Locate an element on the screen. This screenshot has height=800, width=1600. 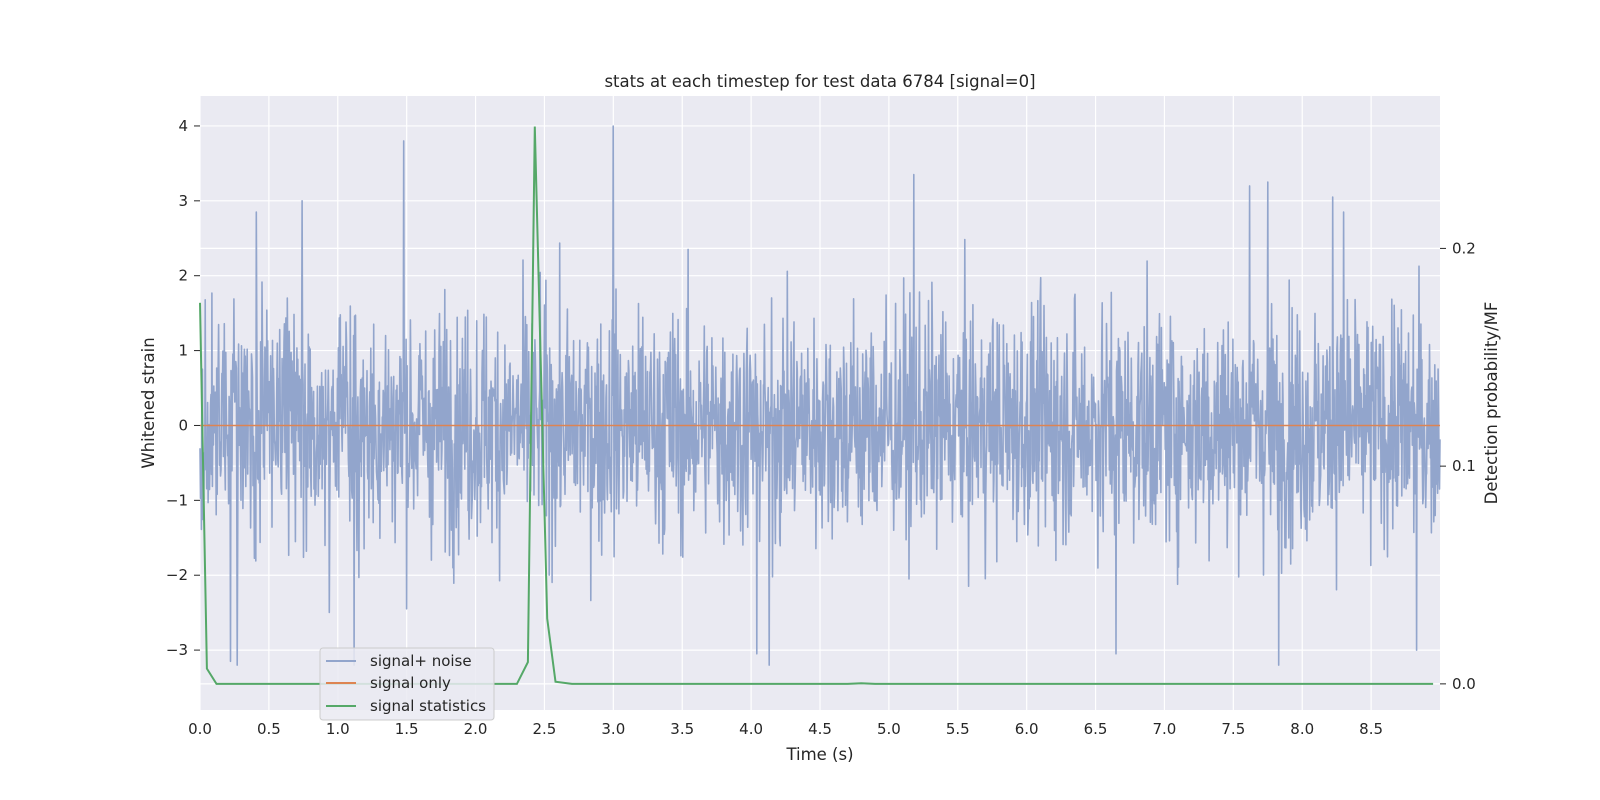
y-tick-label: 0 is located at coordinates (183, 425).